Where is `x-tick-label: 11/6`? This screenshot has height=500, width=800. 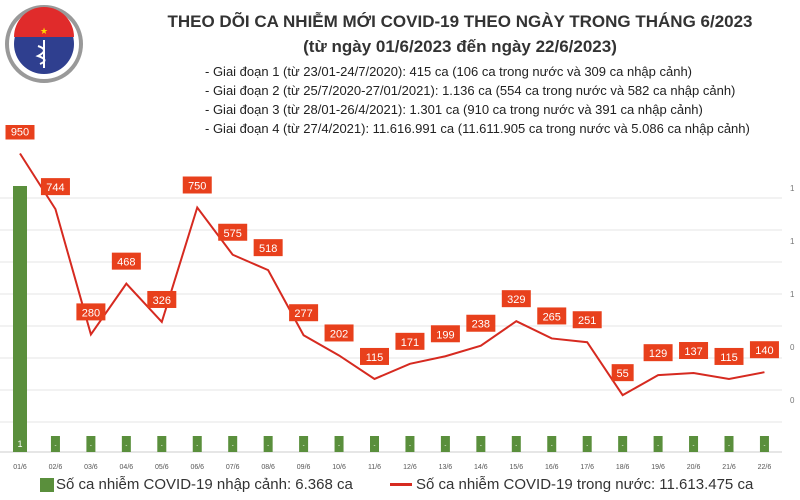 x-tick-label: 11/6 is located at coordinates (374, 467).